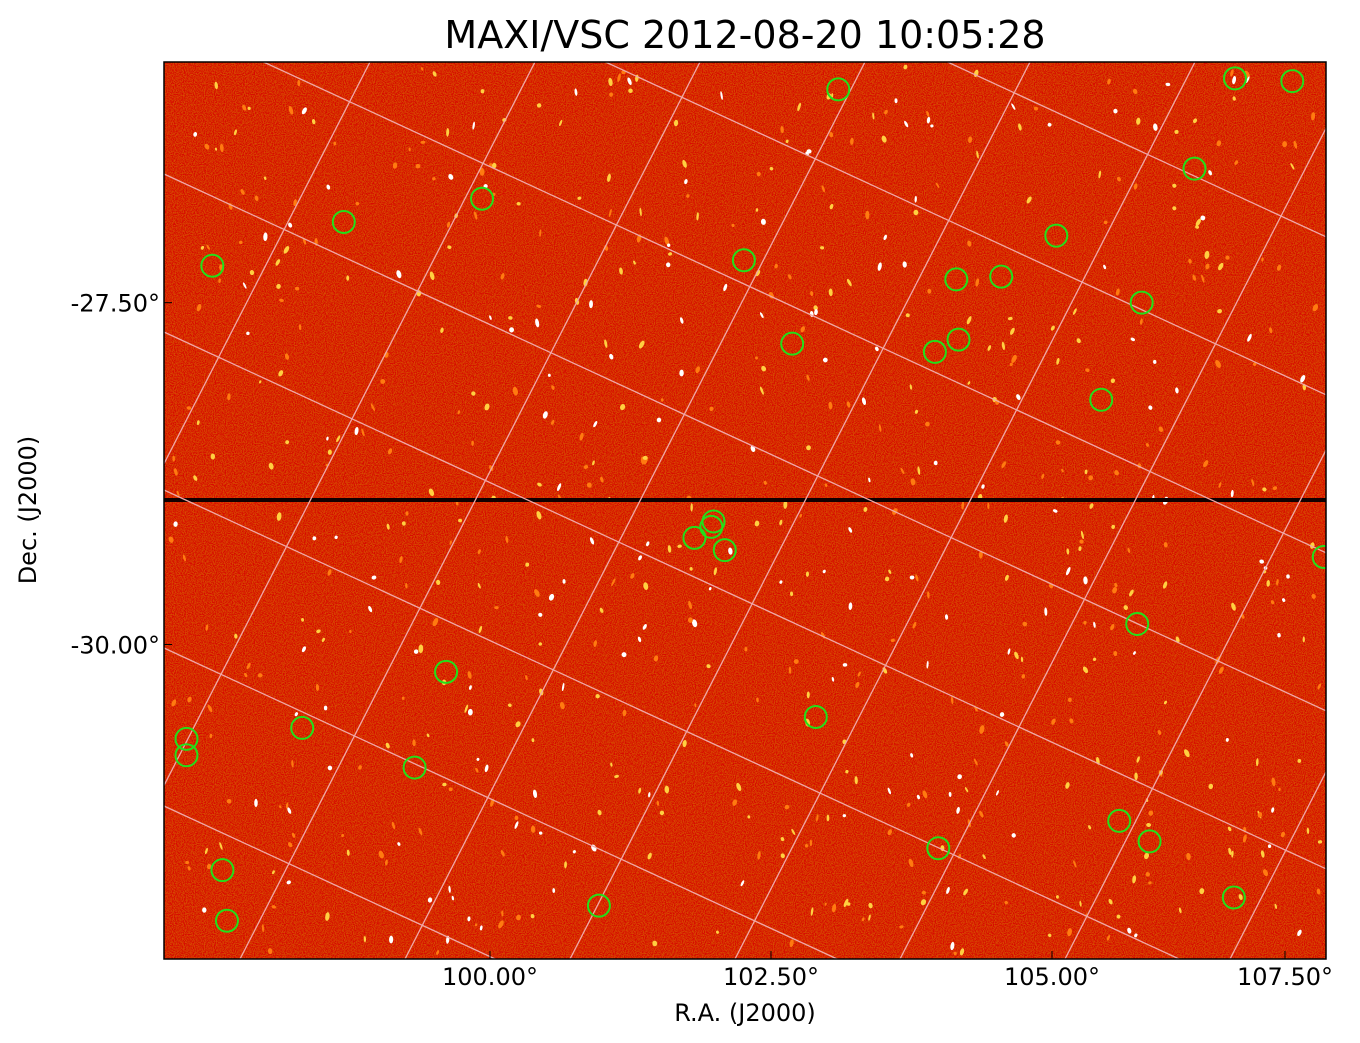 The width and height of the screenshot is (1360, 1043). I want to click on detector-gap-line, so click(745, 500).